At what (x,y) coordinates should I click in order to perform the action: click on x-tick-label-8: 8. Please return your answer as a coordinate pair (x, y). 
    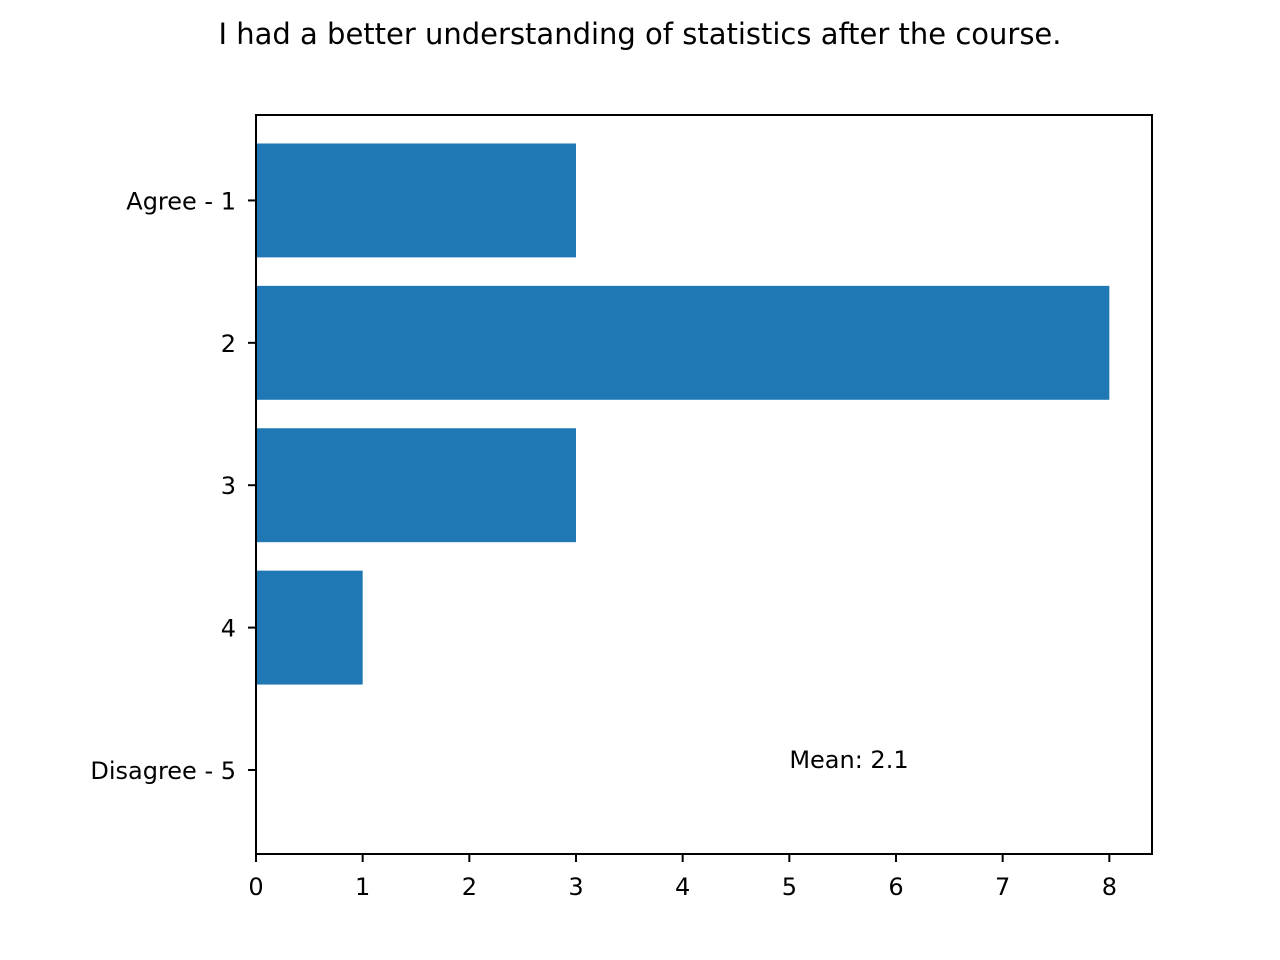
    Looking at the image, I should click on (1109, 887).